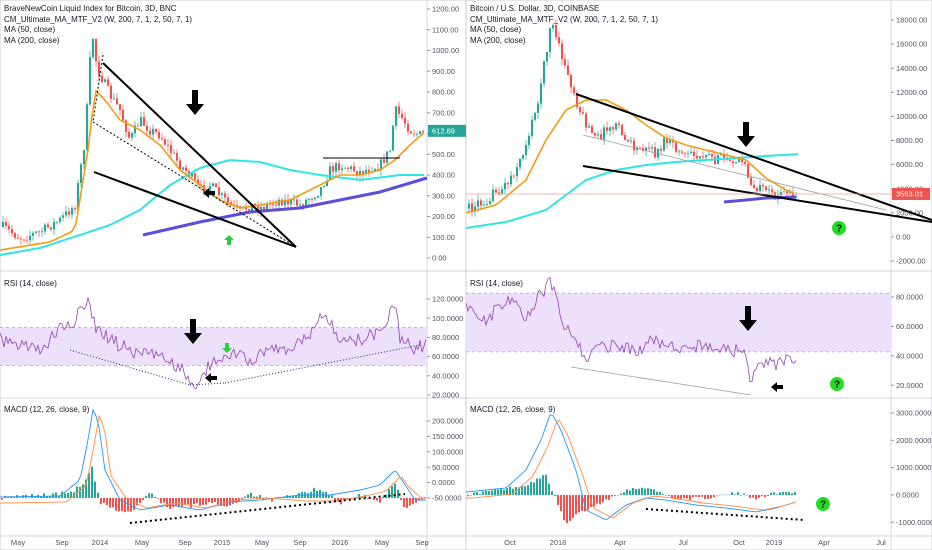 This screenshot has height=550, width=932. I want to click on right-legend-title: Bitcoin / U.S. Dollar, 3D, COINBASE, so click(535, 8).